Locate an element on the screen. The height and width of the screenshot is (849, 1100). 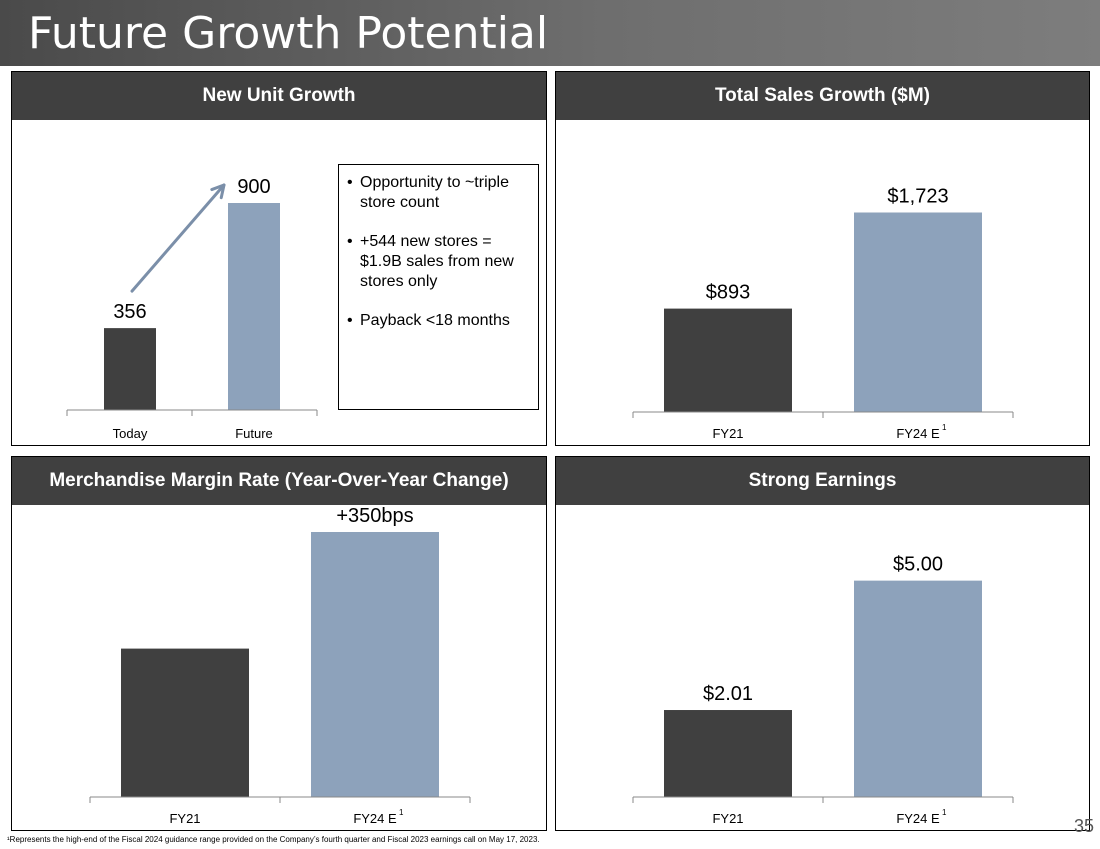
data-label: $5.00 is located at coordinates (918, 565).